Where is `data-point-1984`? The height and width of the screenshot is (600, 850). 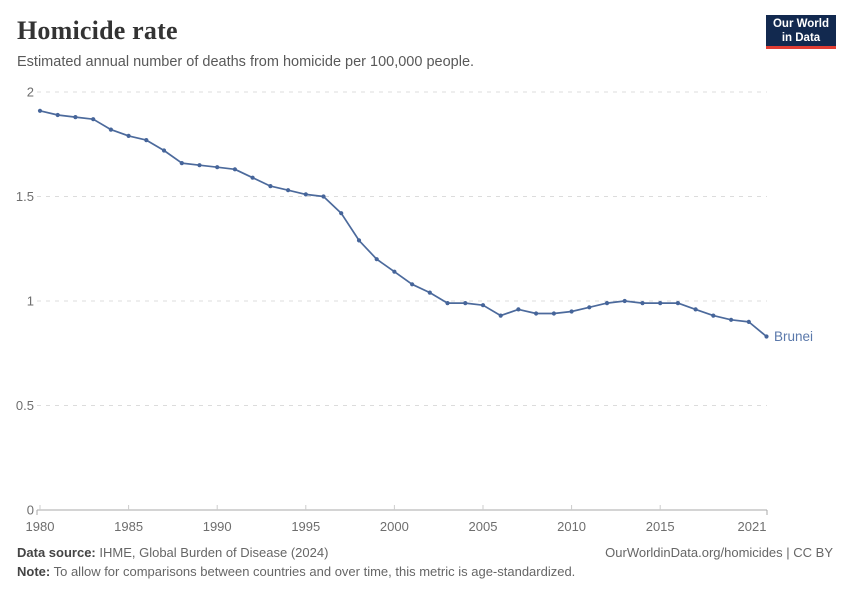
data-point-1984 is located at coordinates (110, 129).